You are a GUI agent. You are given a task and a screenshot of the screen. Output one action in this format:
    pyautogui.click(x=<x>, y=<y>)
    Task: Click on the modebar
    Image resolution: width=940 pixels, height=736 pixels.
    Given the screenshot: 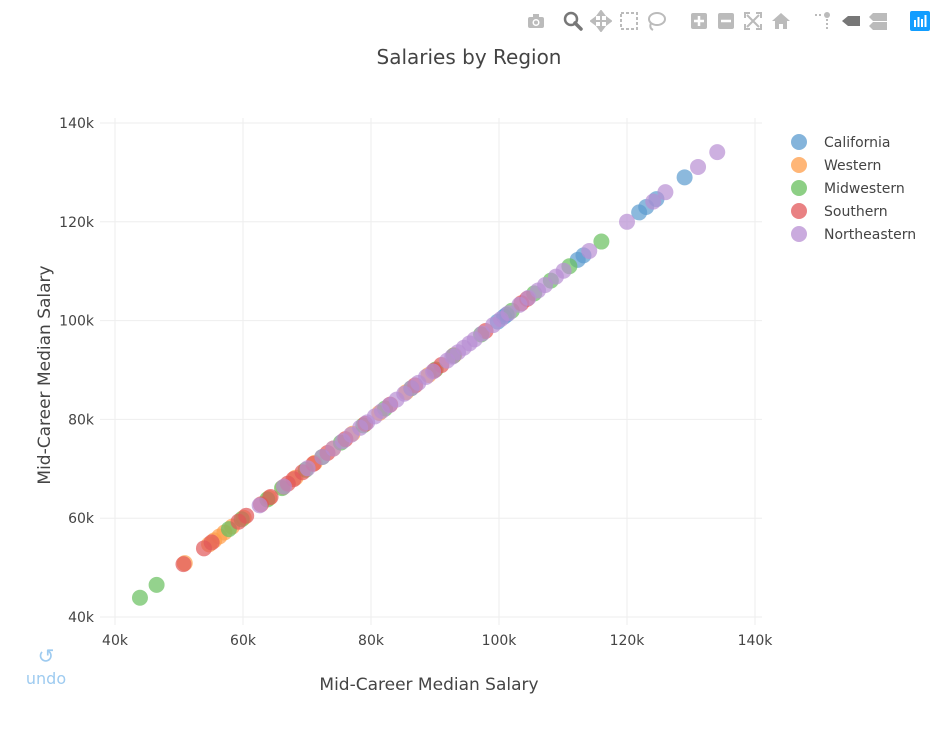 What is the action you would take?
    pyautogui.click(x=727, y=21)
    